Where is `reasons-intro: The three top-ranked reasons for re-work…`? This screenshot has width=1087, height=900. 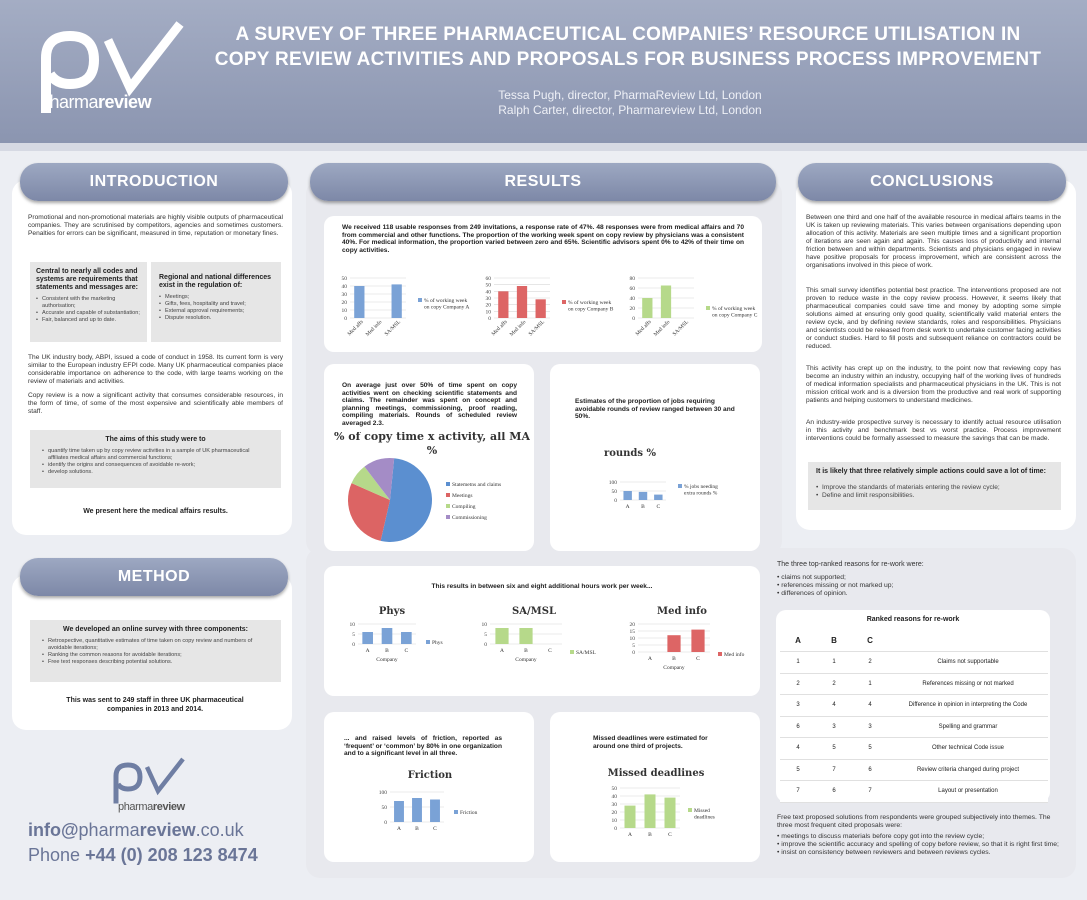
reasons-intro: The three top-ranked reasons for re-work… is located at coordinates (850, 564).